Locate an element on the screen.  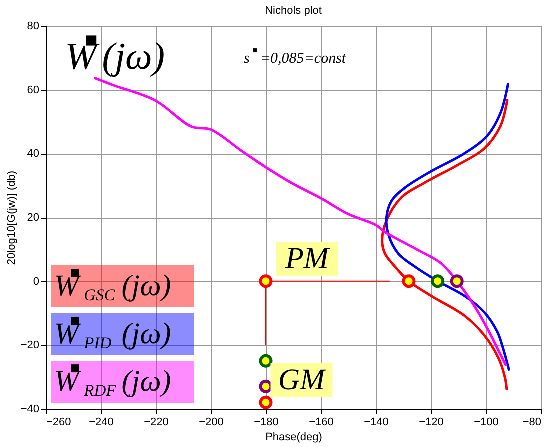
x-tick-label: −260 is located at coordinates (59, 422).